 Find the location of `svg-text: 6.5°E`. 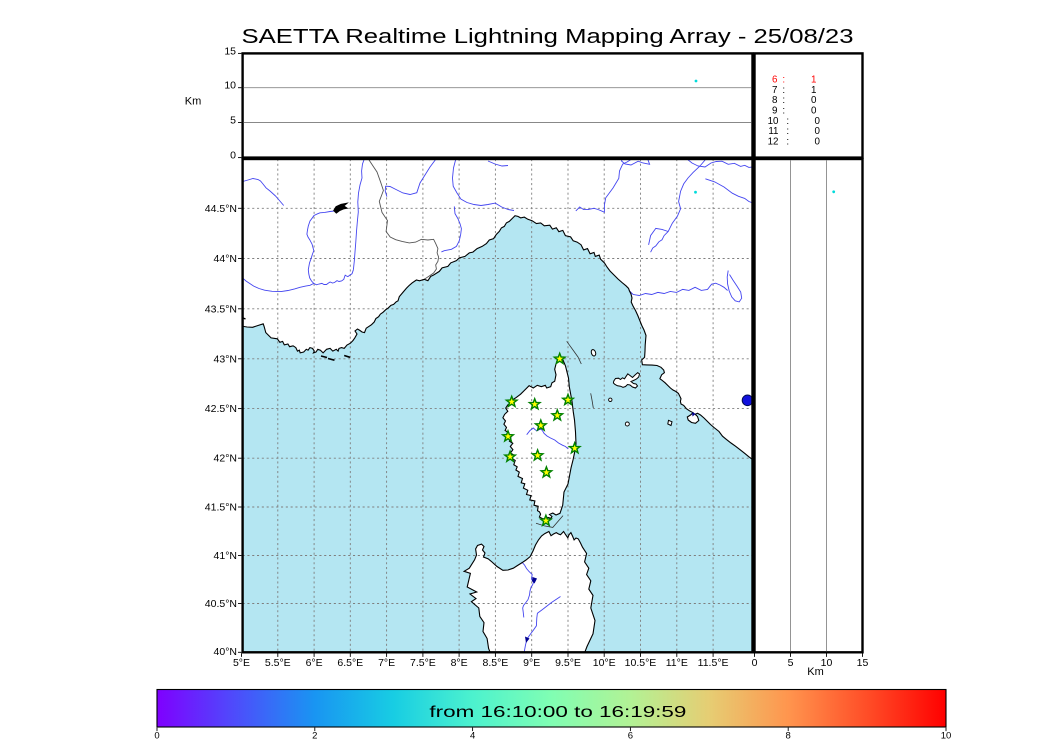

svg-text: 6.5°E is located at coordinates (350, 663).